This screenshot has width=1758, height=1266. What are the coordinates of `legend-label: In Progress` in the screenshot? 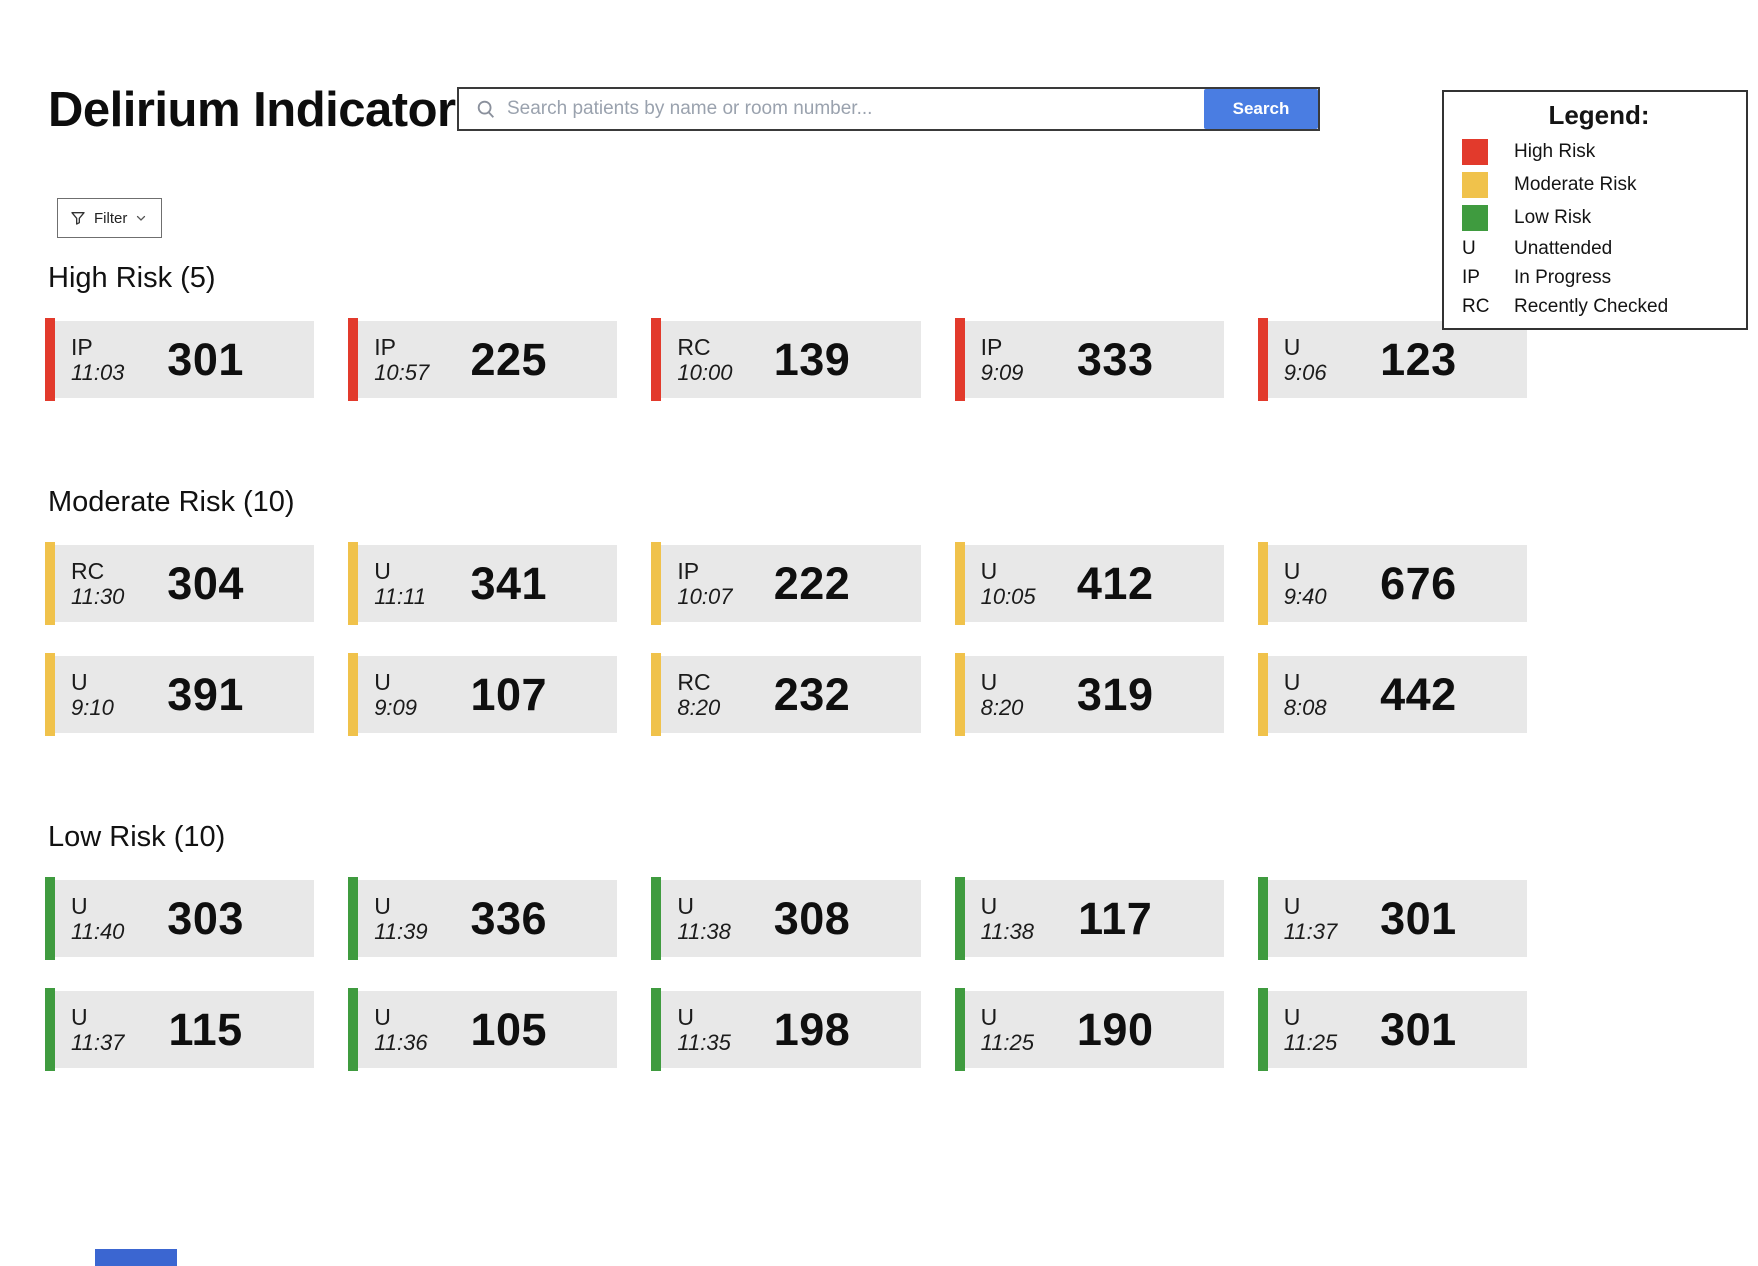 It's located at (1563, 277).